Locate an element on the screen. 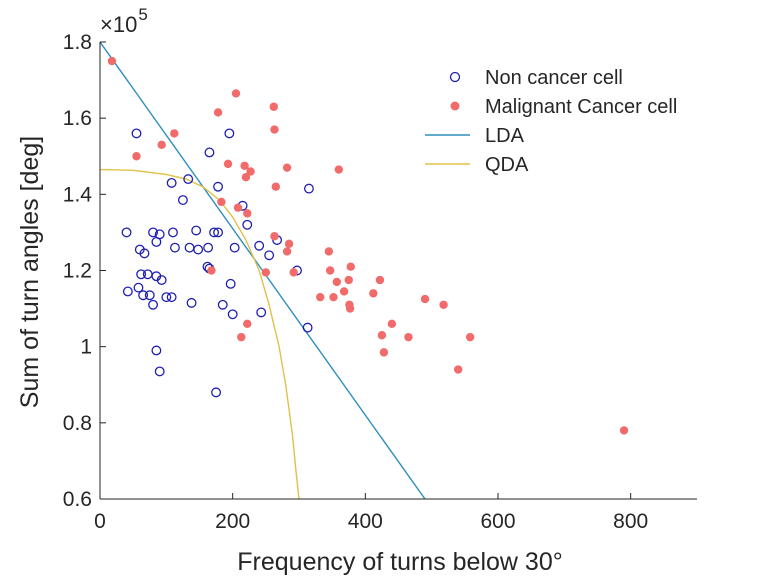 The width and height of the screenshot is (770, 580). y-multiplier-exponent: 5 is located at coordinates (142, 14).